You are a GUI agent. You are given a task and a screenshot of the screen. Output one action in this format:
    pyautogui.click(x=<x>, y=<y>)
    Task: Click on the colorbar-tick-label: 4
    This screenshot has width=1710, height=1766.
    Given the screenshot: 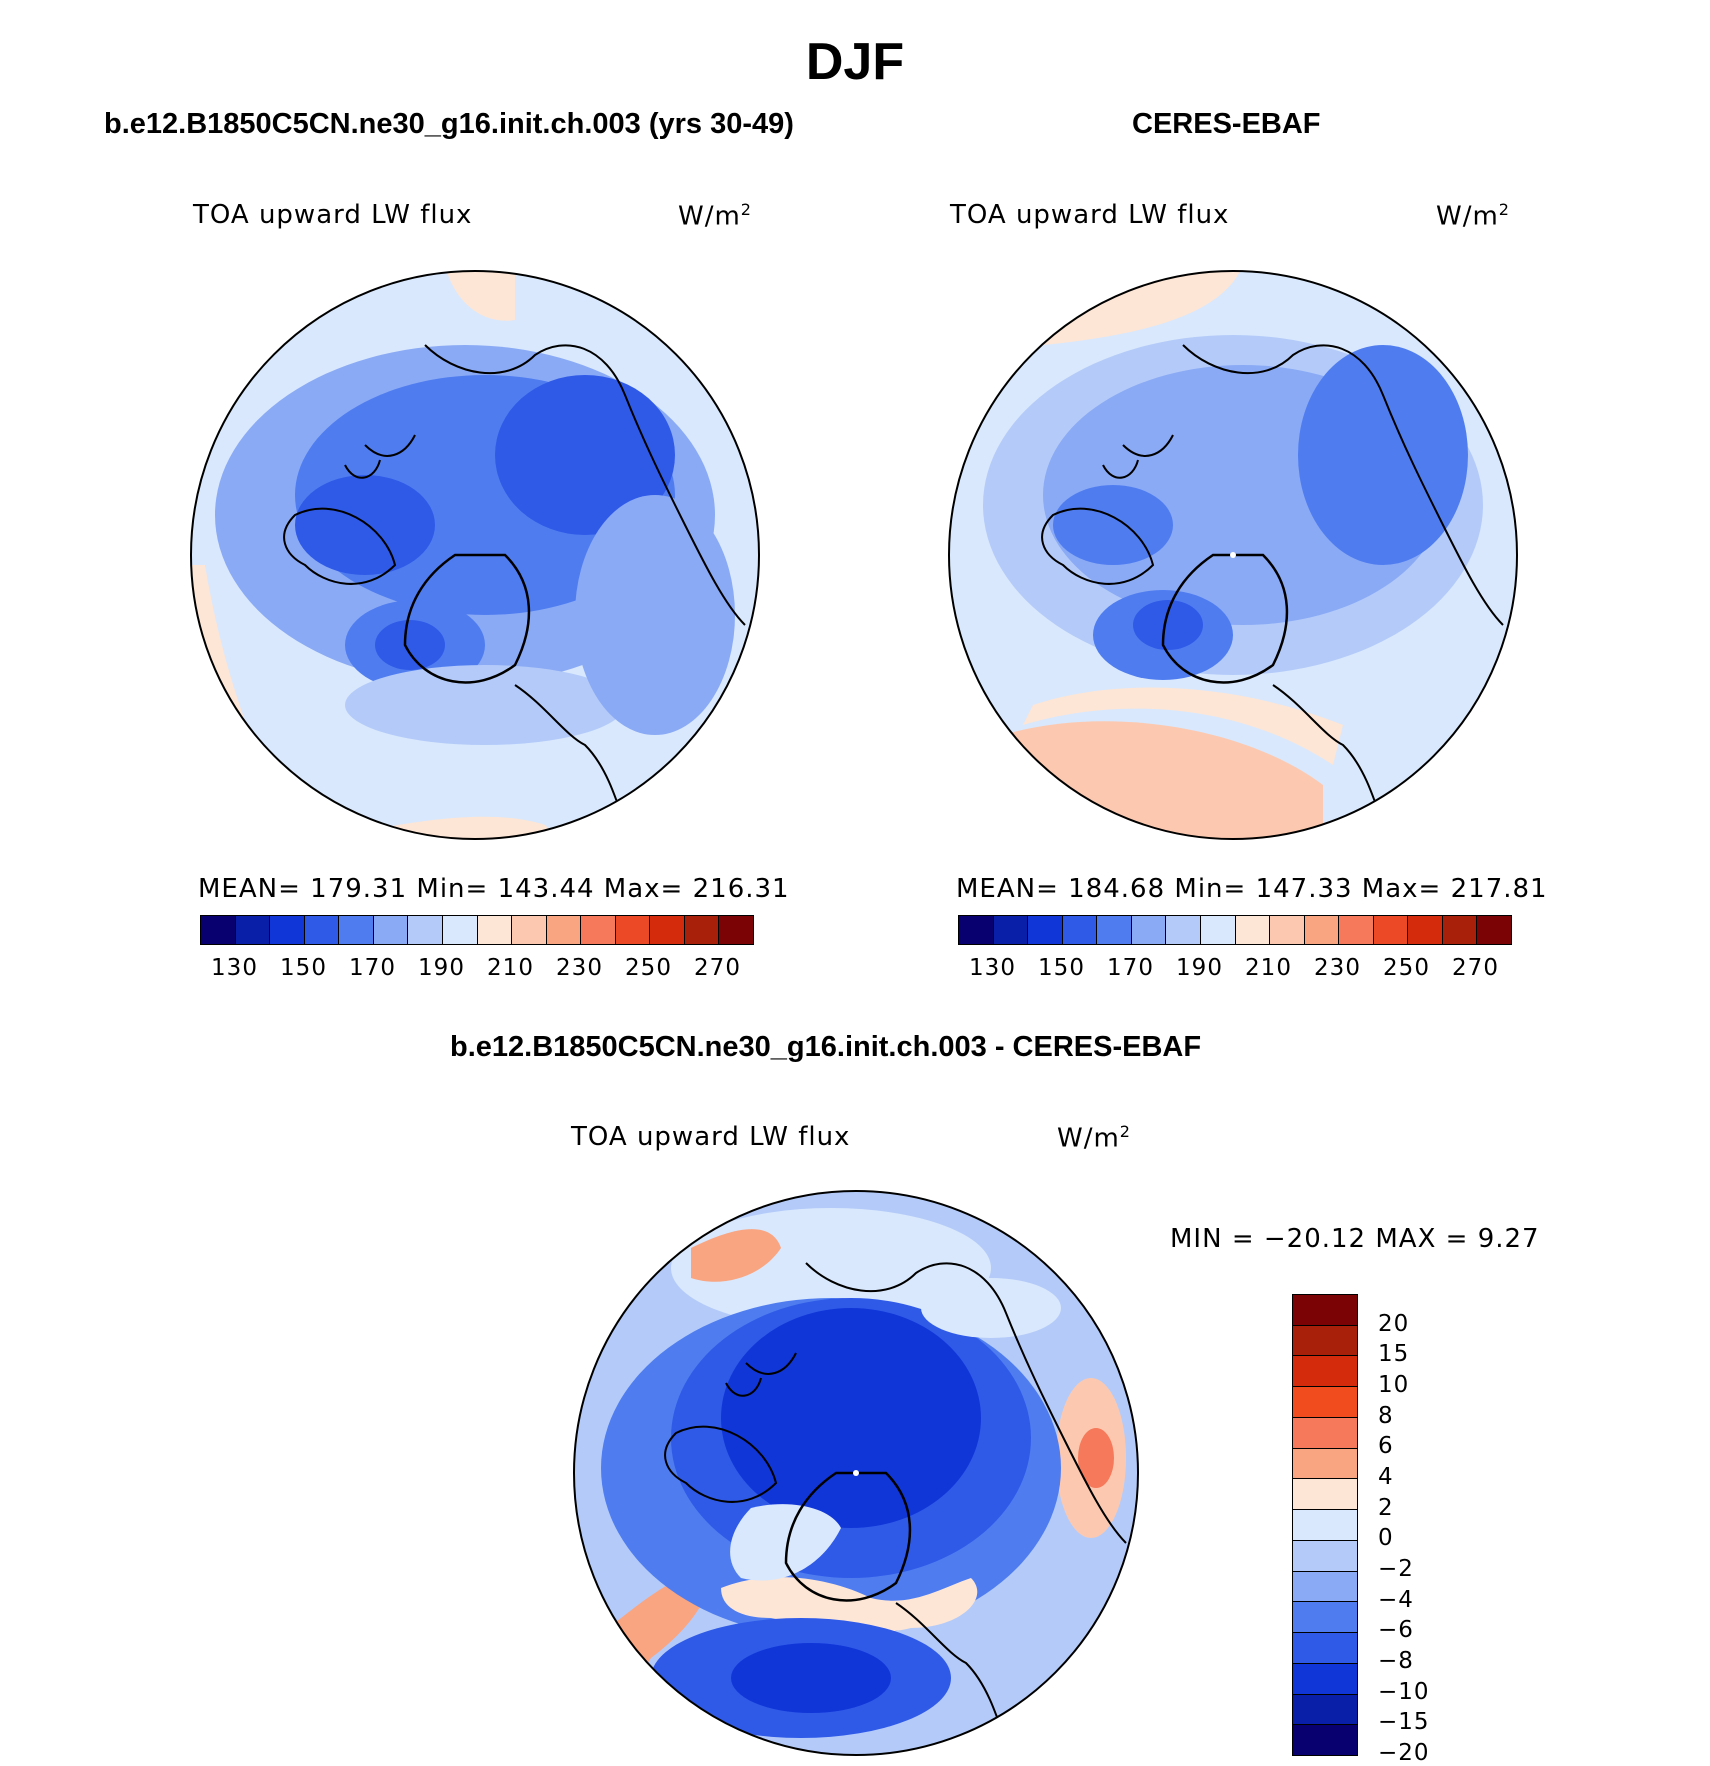 What is the action you would take?
    pyautogui.click(x=1386, y=1477)
    